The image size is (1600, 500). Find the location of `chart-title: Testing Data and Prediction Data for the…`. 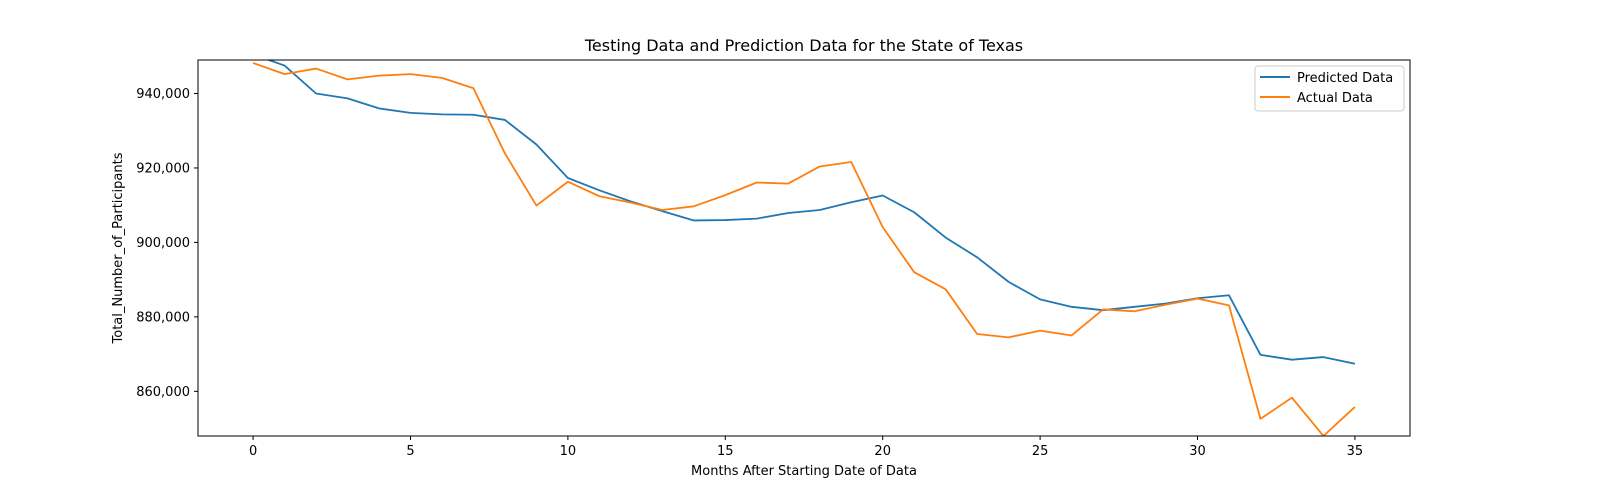

chart-title: Testing Data and Prediction Data for the… is located at coordinates (803, 45).